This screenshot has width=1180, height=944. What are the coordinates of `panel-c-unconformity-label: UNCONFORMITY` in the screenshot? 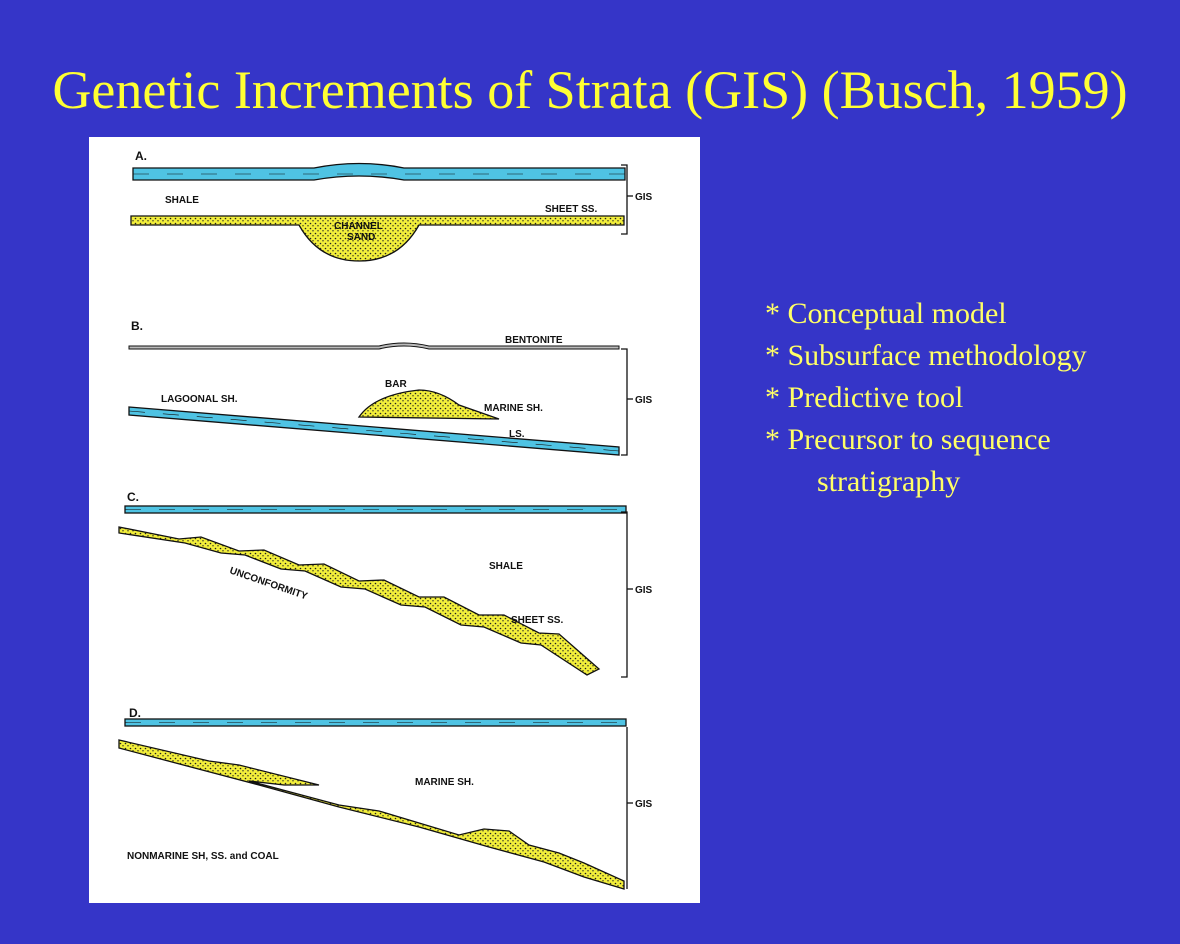 It's located at (268, 583).